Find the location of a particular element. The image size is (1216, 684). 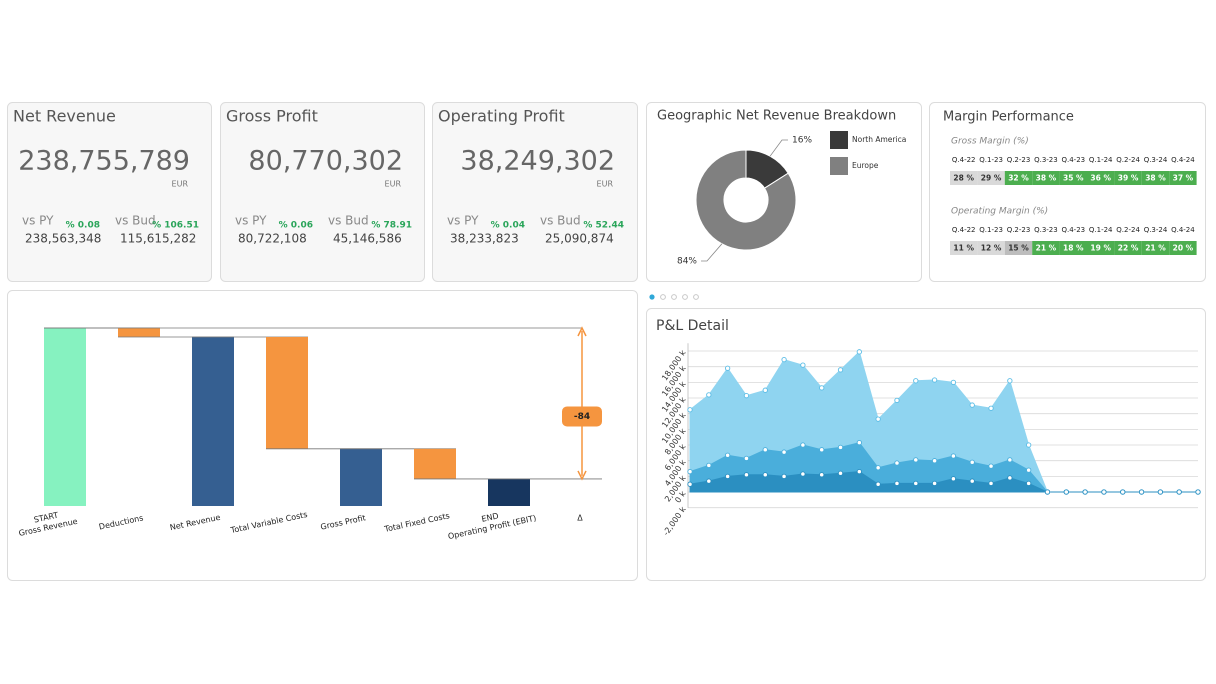

margin-value: 21 % is located at coordinates (1046, 248).